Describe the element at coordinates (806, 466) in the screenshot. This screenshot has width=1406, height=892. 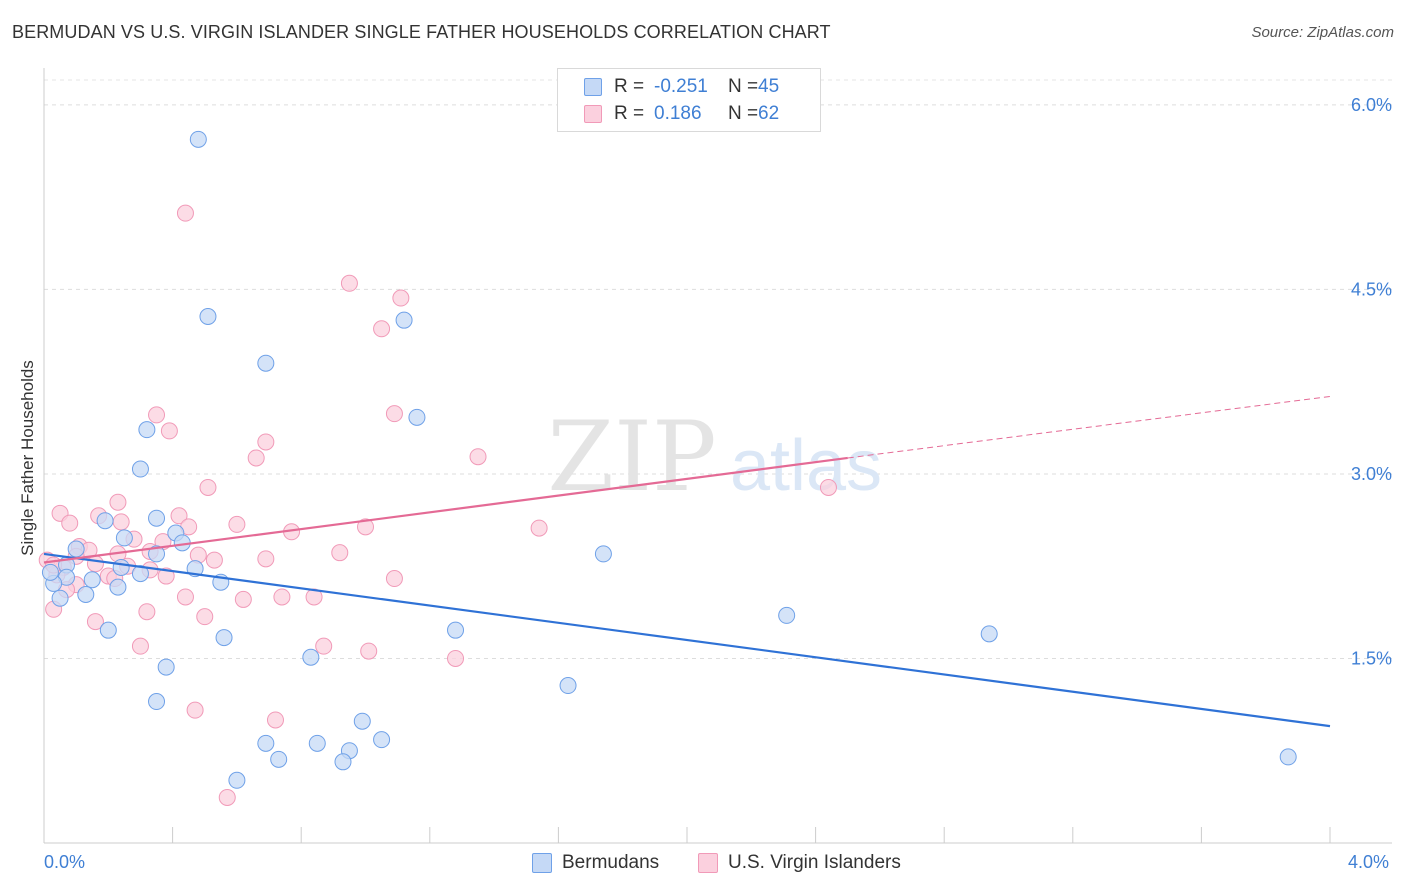
I see `watermark-atlas: atlas` at that location.